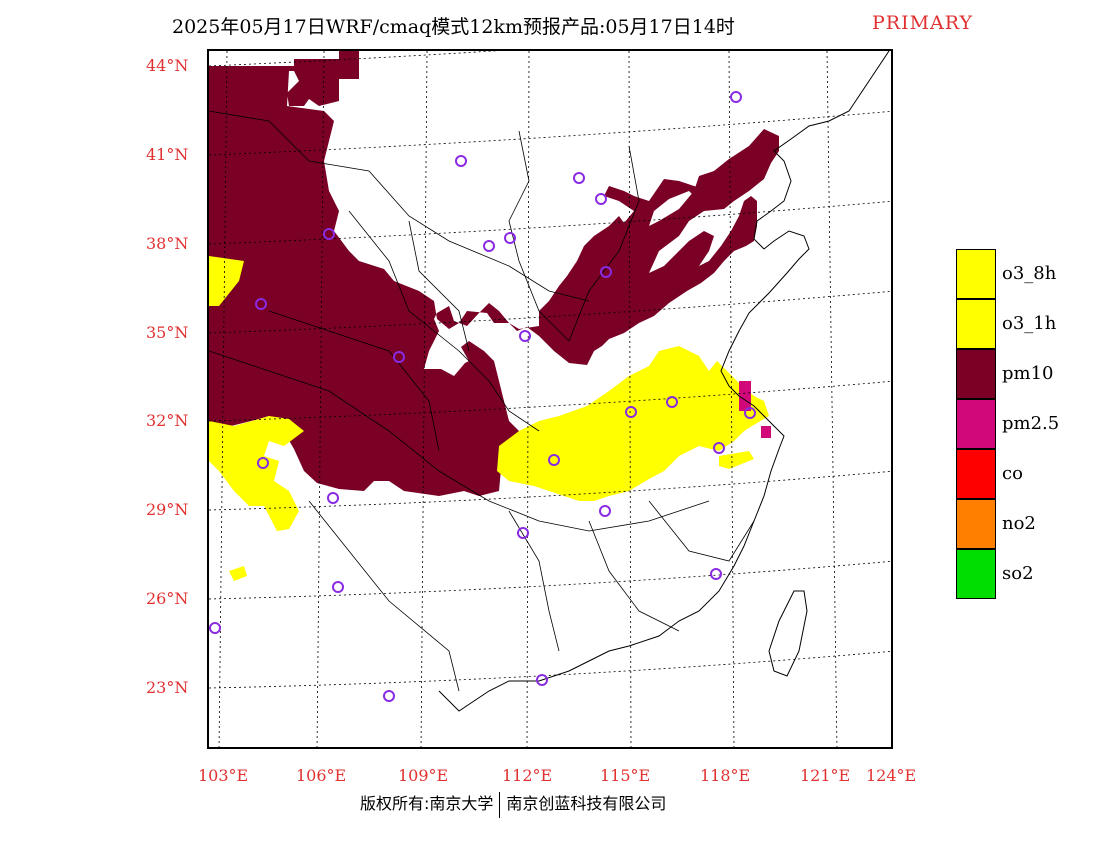  I want to click on legend-label: so2, so click(1018, 573).